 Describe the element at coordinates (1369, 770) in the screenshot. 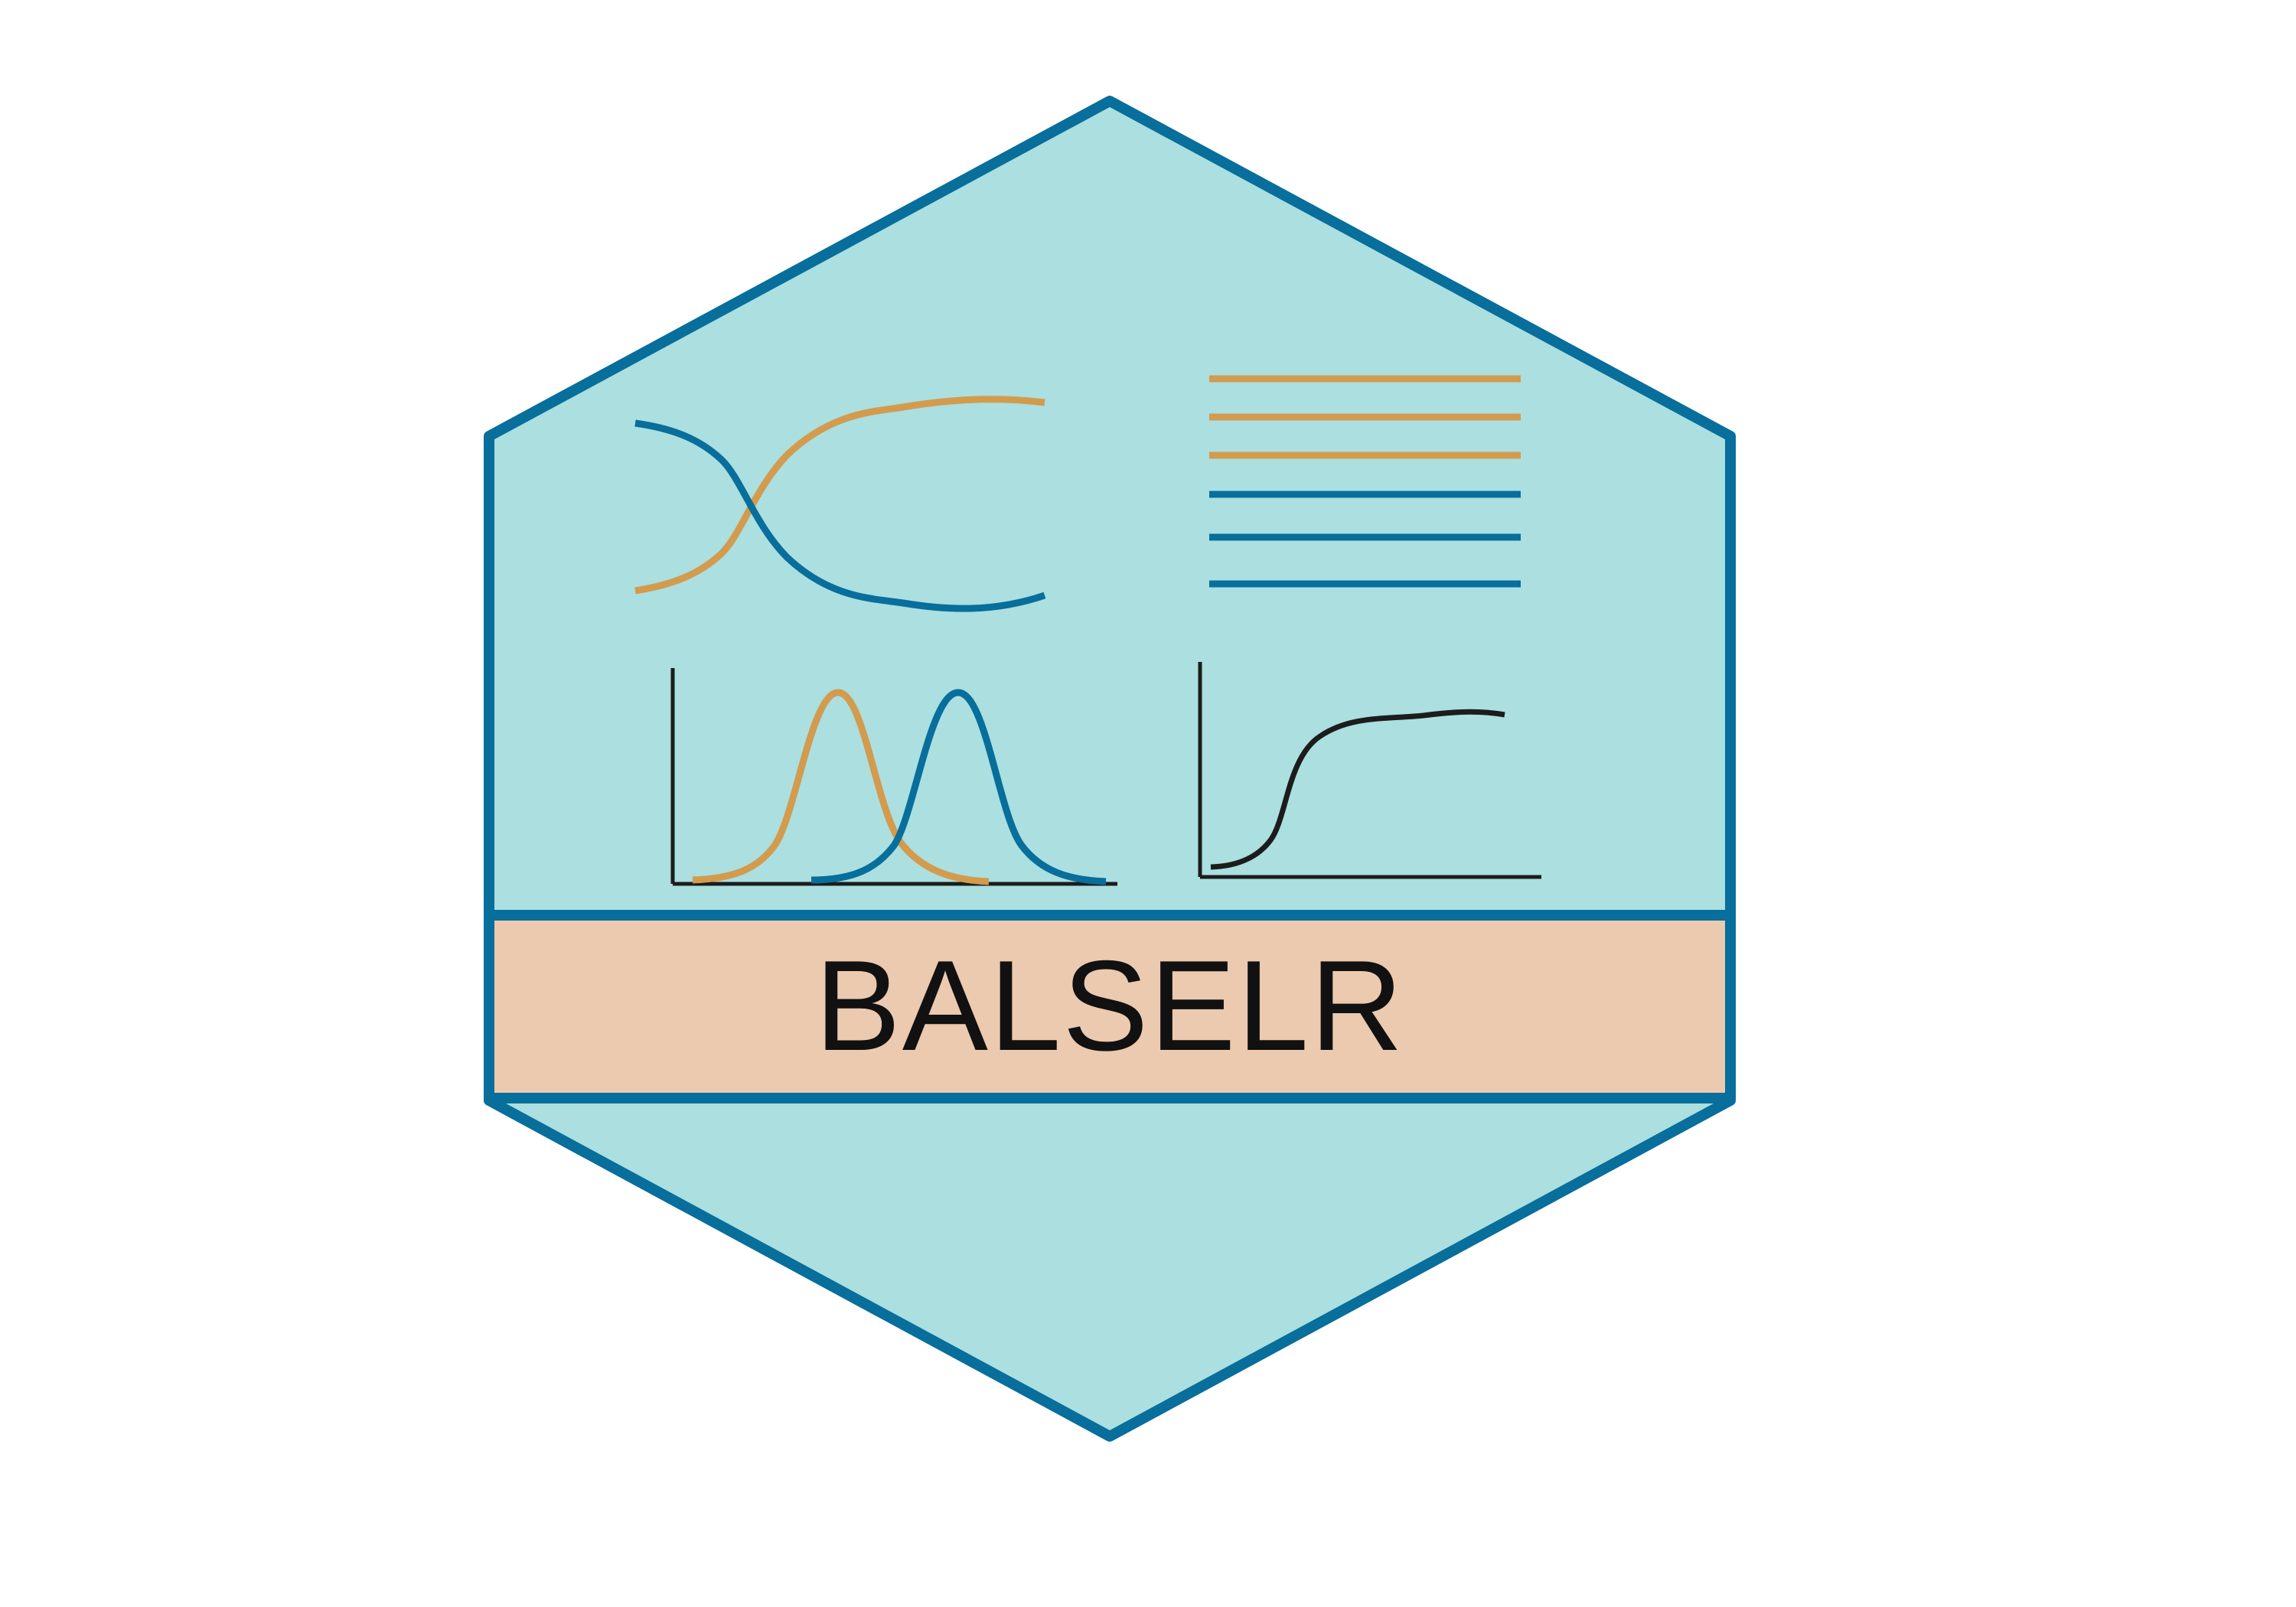

I see `sigmoid-curve-icon` at that location.